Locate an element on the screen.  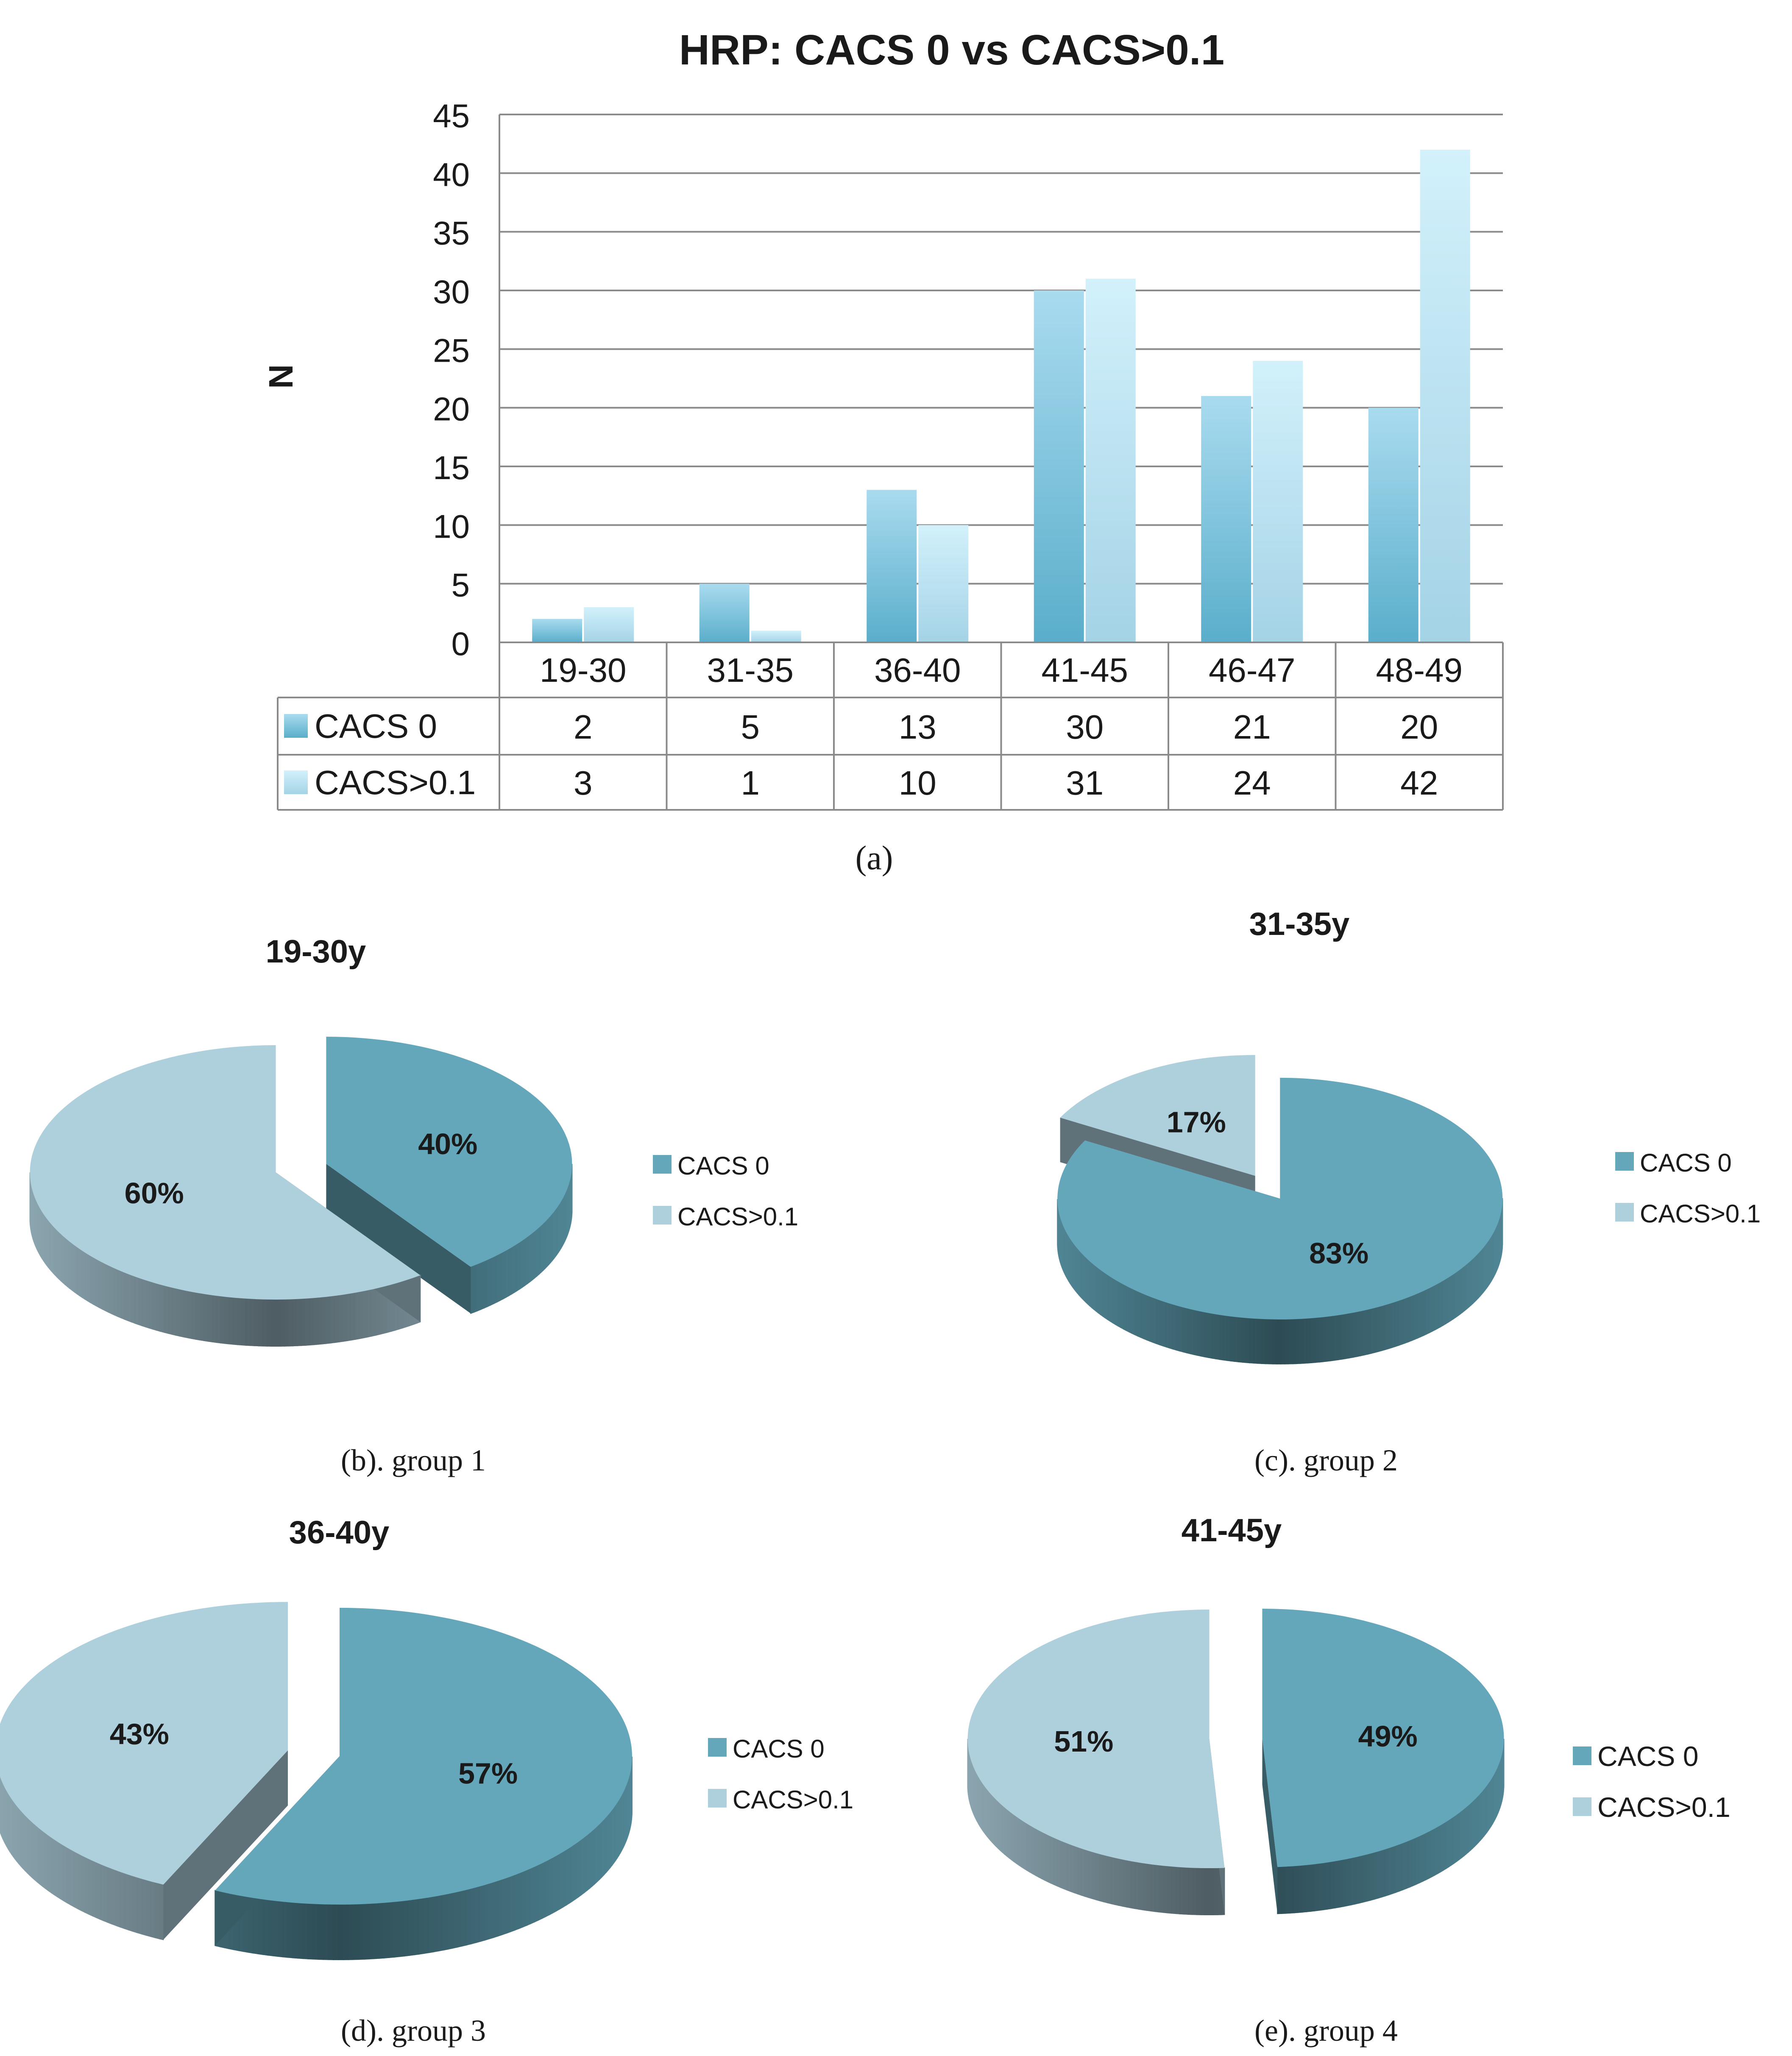
pie-chart-group-3: 36-40y 57% 43% CACS 0 CACS>0.1 is located at coordinates (427, 1737).